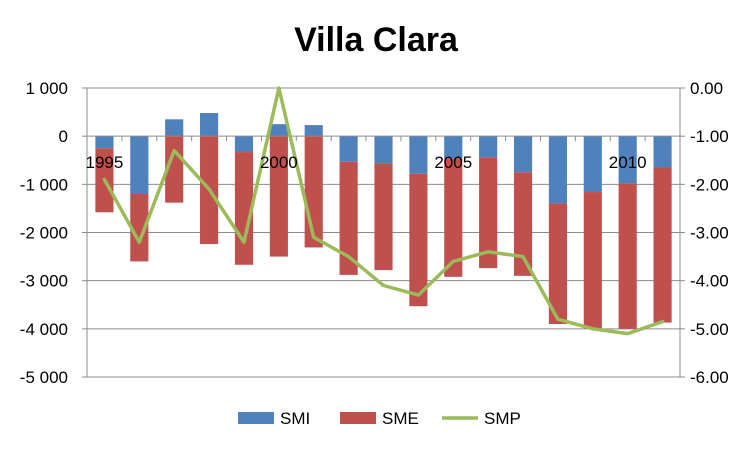  What do you see at coordinates (105, 162) in the screenshot?
I see `x-tick-label: 1995` at bounding box center [105, 162].